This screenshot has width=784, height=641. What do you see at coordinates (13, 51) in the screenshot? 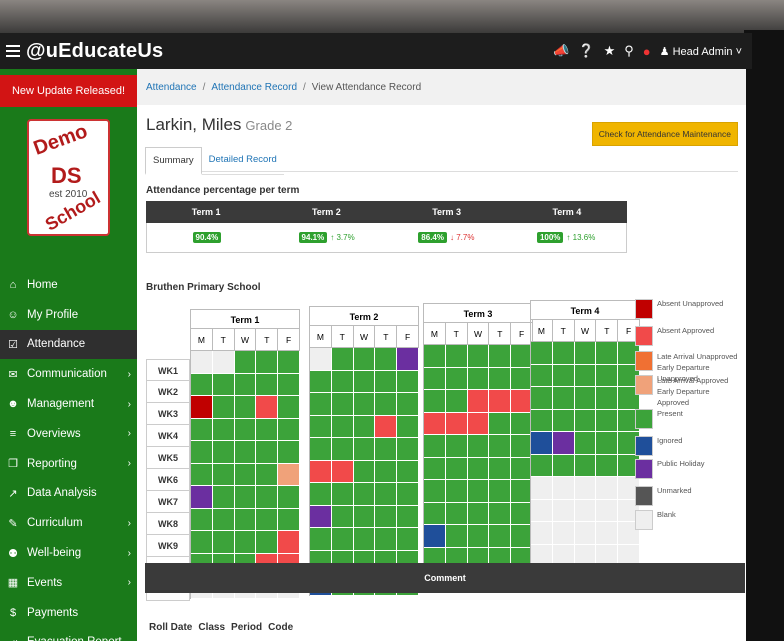
I see `menu-icon` at bounding box center [13, 51].